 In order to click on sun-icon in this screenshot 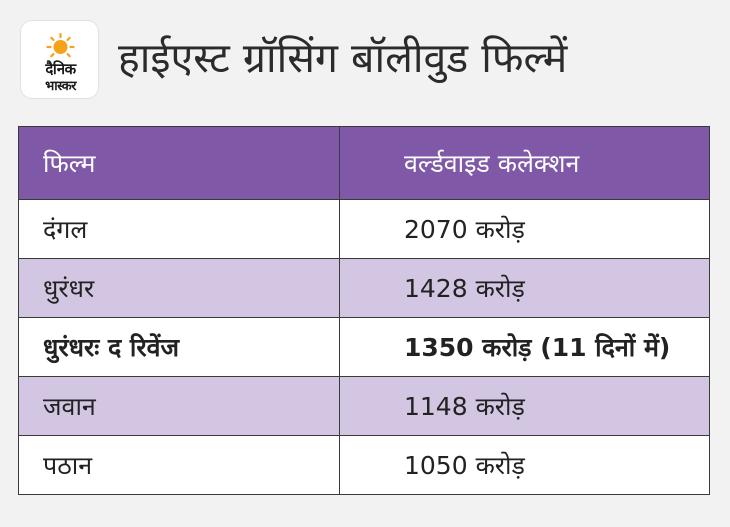, I will do `click(60, 45)`.